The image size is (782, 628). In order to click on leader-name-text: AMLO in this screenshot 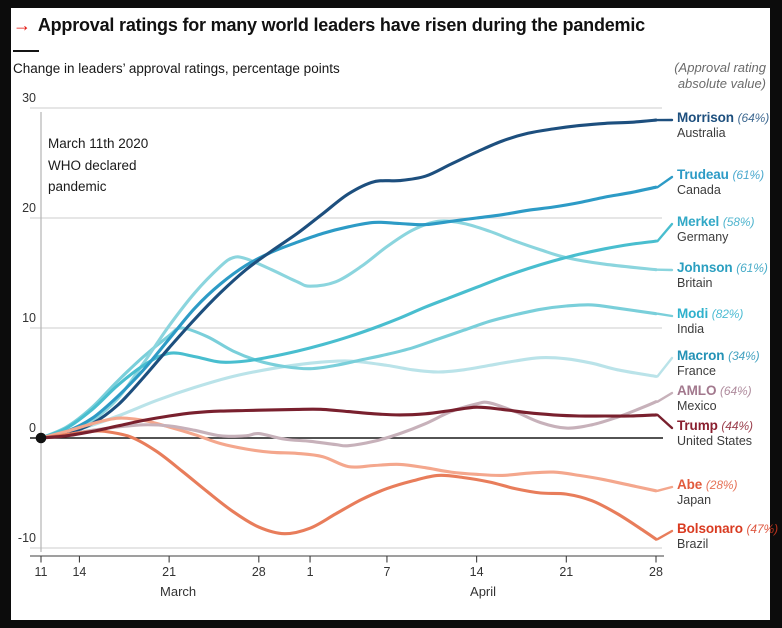, I will do `click(698, 390)`.